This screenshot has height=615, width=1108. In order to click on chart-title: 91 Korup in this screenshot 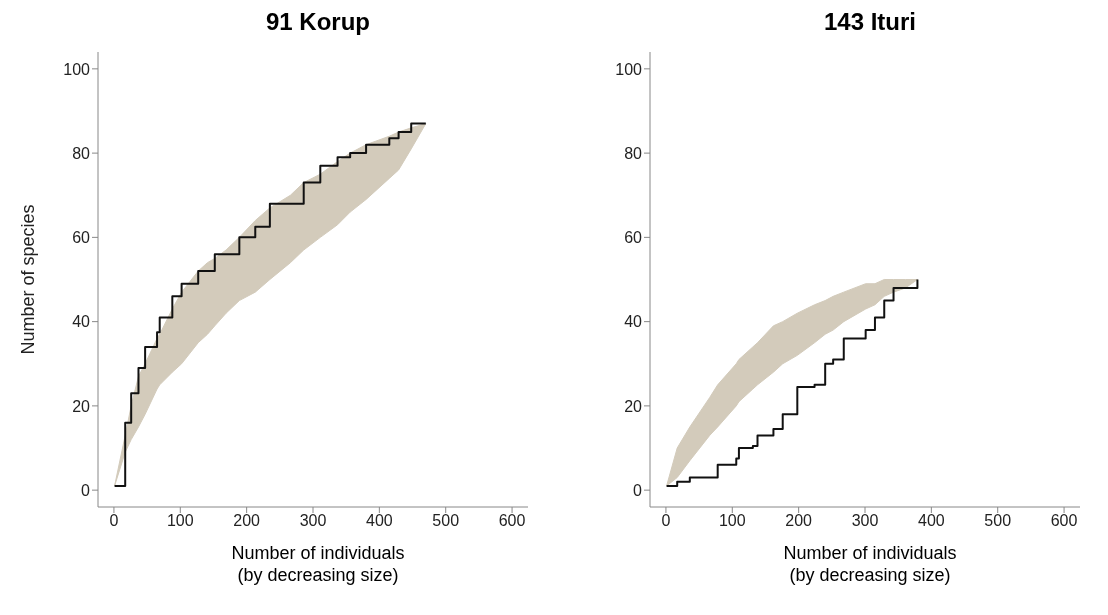, I will do `click(318, 22)`.